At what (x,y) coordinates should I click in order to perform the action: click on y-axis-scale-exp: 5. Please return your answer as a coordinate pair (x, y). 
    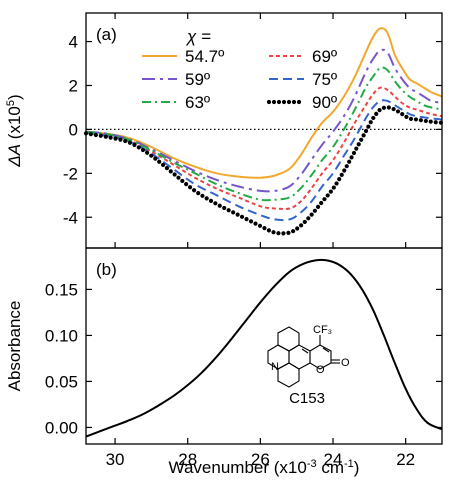
    Looking at the image, I should click on (11, 103).